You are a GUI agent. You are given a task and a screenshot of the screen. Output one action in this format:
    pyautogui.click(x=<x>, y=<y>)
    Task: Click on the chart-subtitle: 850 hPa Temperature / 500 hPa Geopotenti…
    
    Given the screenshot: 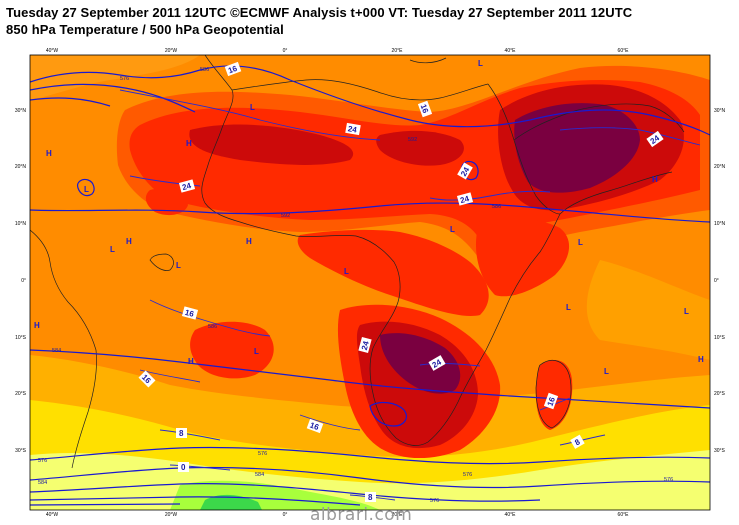 What is the action you would take?
    pyautogui.click(x=145, y=29)
    